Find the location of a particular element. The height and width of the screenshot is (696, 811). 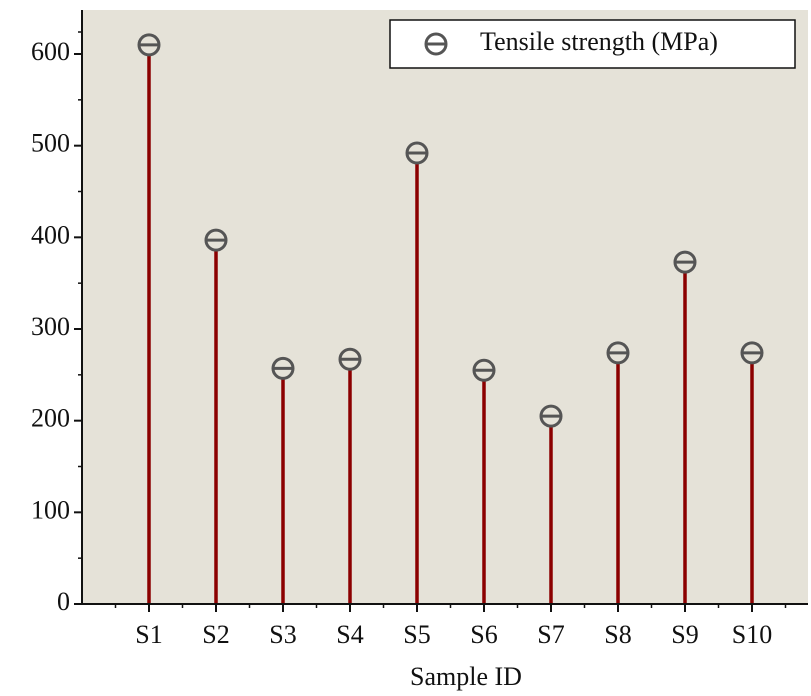

x-tick-label: S6 is located at coordinates (483, 634).